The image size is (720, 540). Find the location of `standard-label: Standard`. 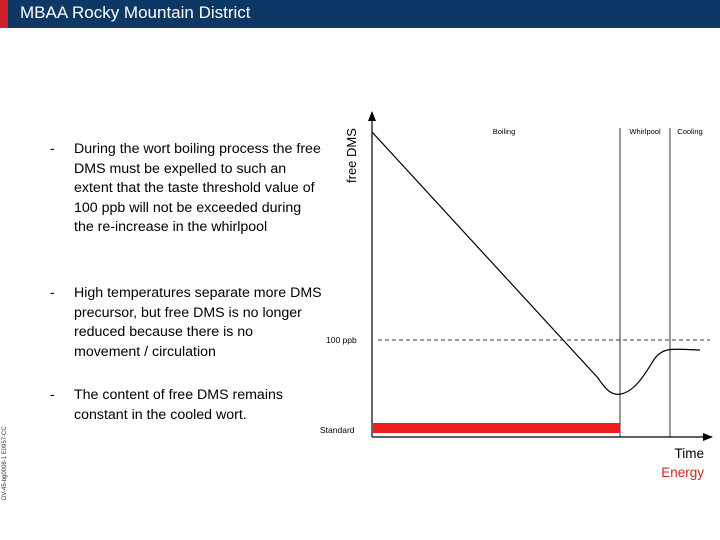

standard-label: Standard is located at coordinates (337, 430).